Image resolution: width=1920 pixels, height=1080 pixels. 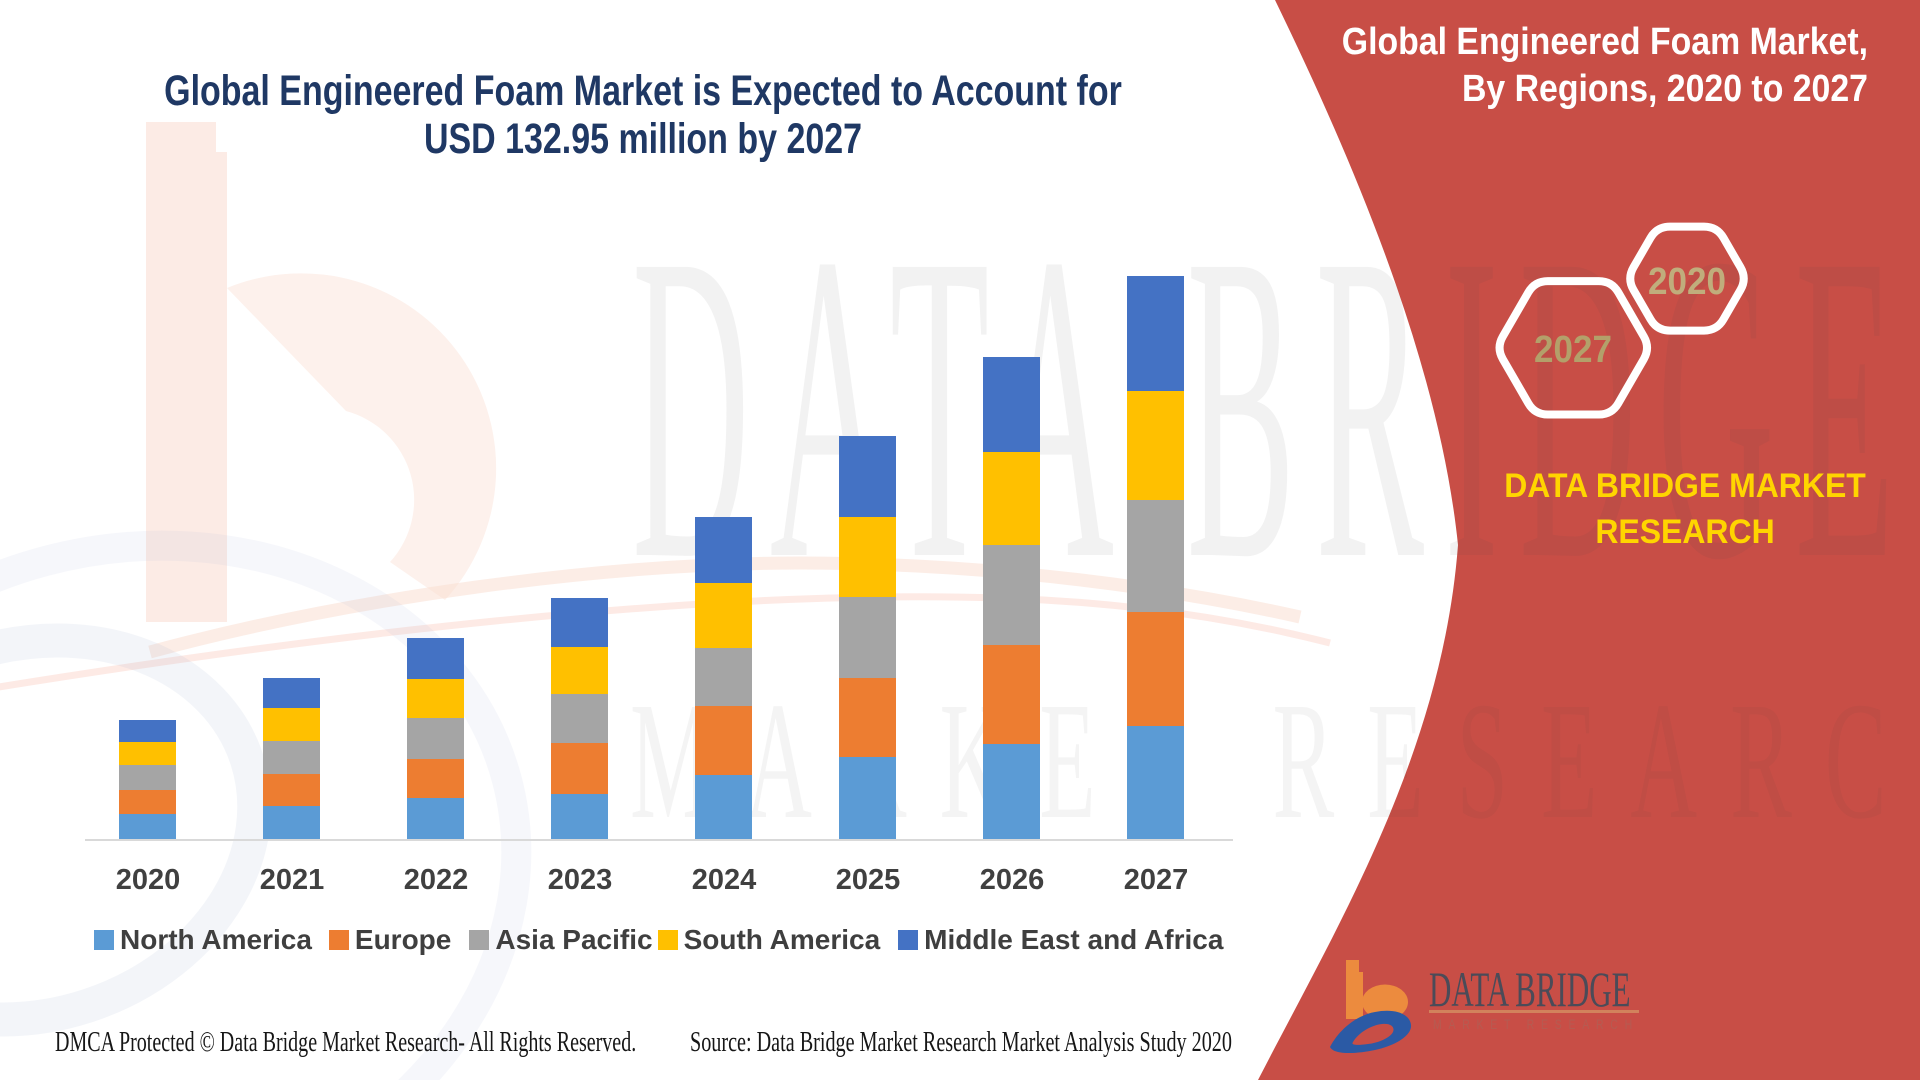 I want to click on svg-text: DATA BRIDGE, so click(x=1530, y=989).